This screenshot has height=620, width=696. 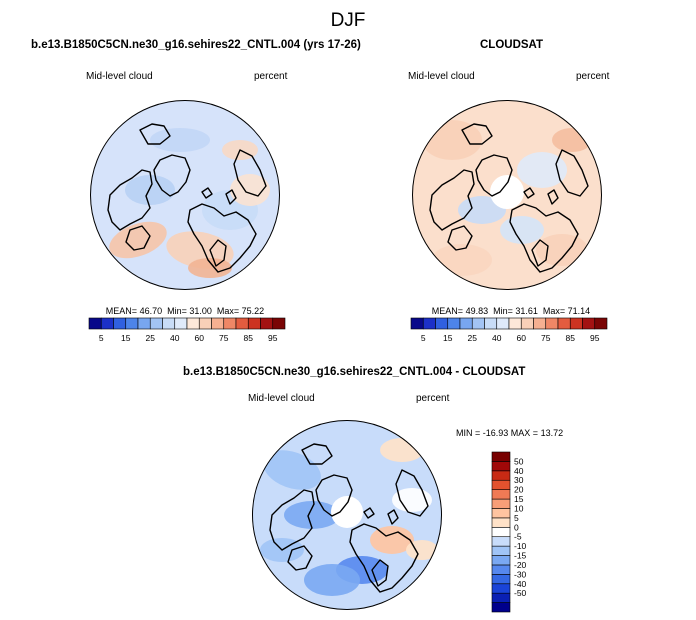 I want to click on panel3-map, so click(x=347, y=515).